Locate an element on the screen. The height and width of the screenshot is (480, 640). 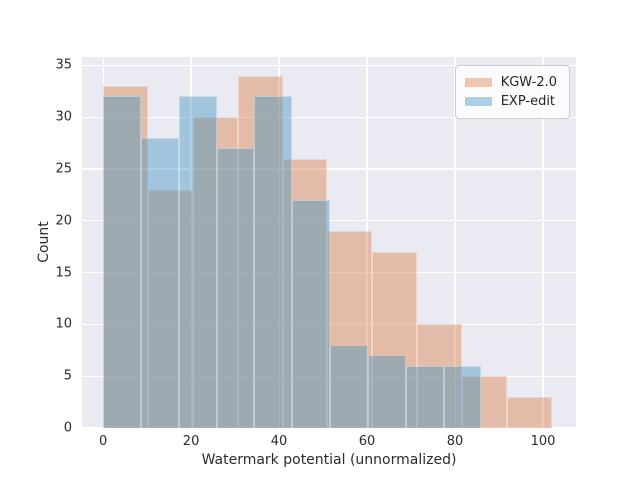
y-tick-label: 5 is located at coordinates (67, 376).